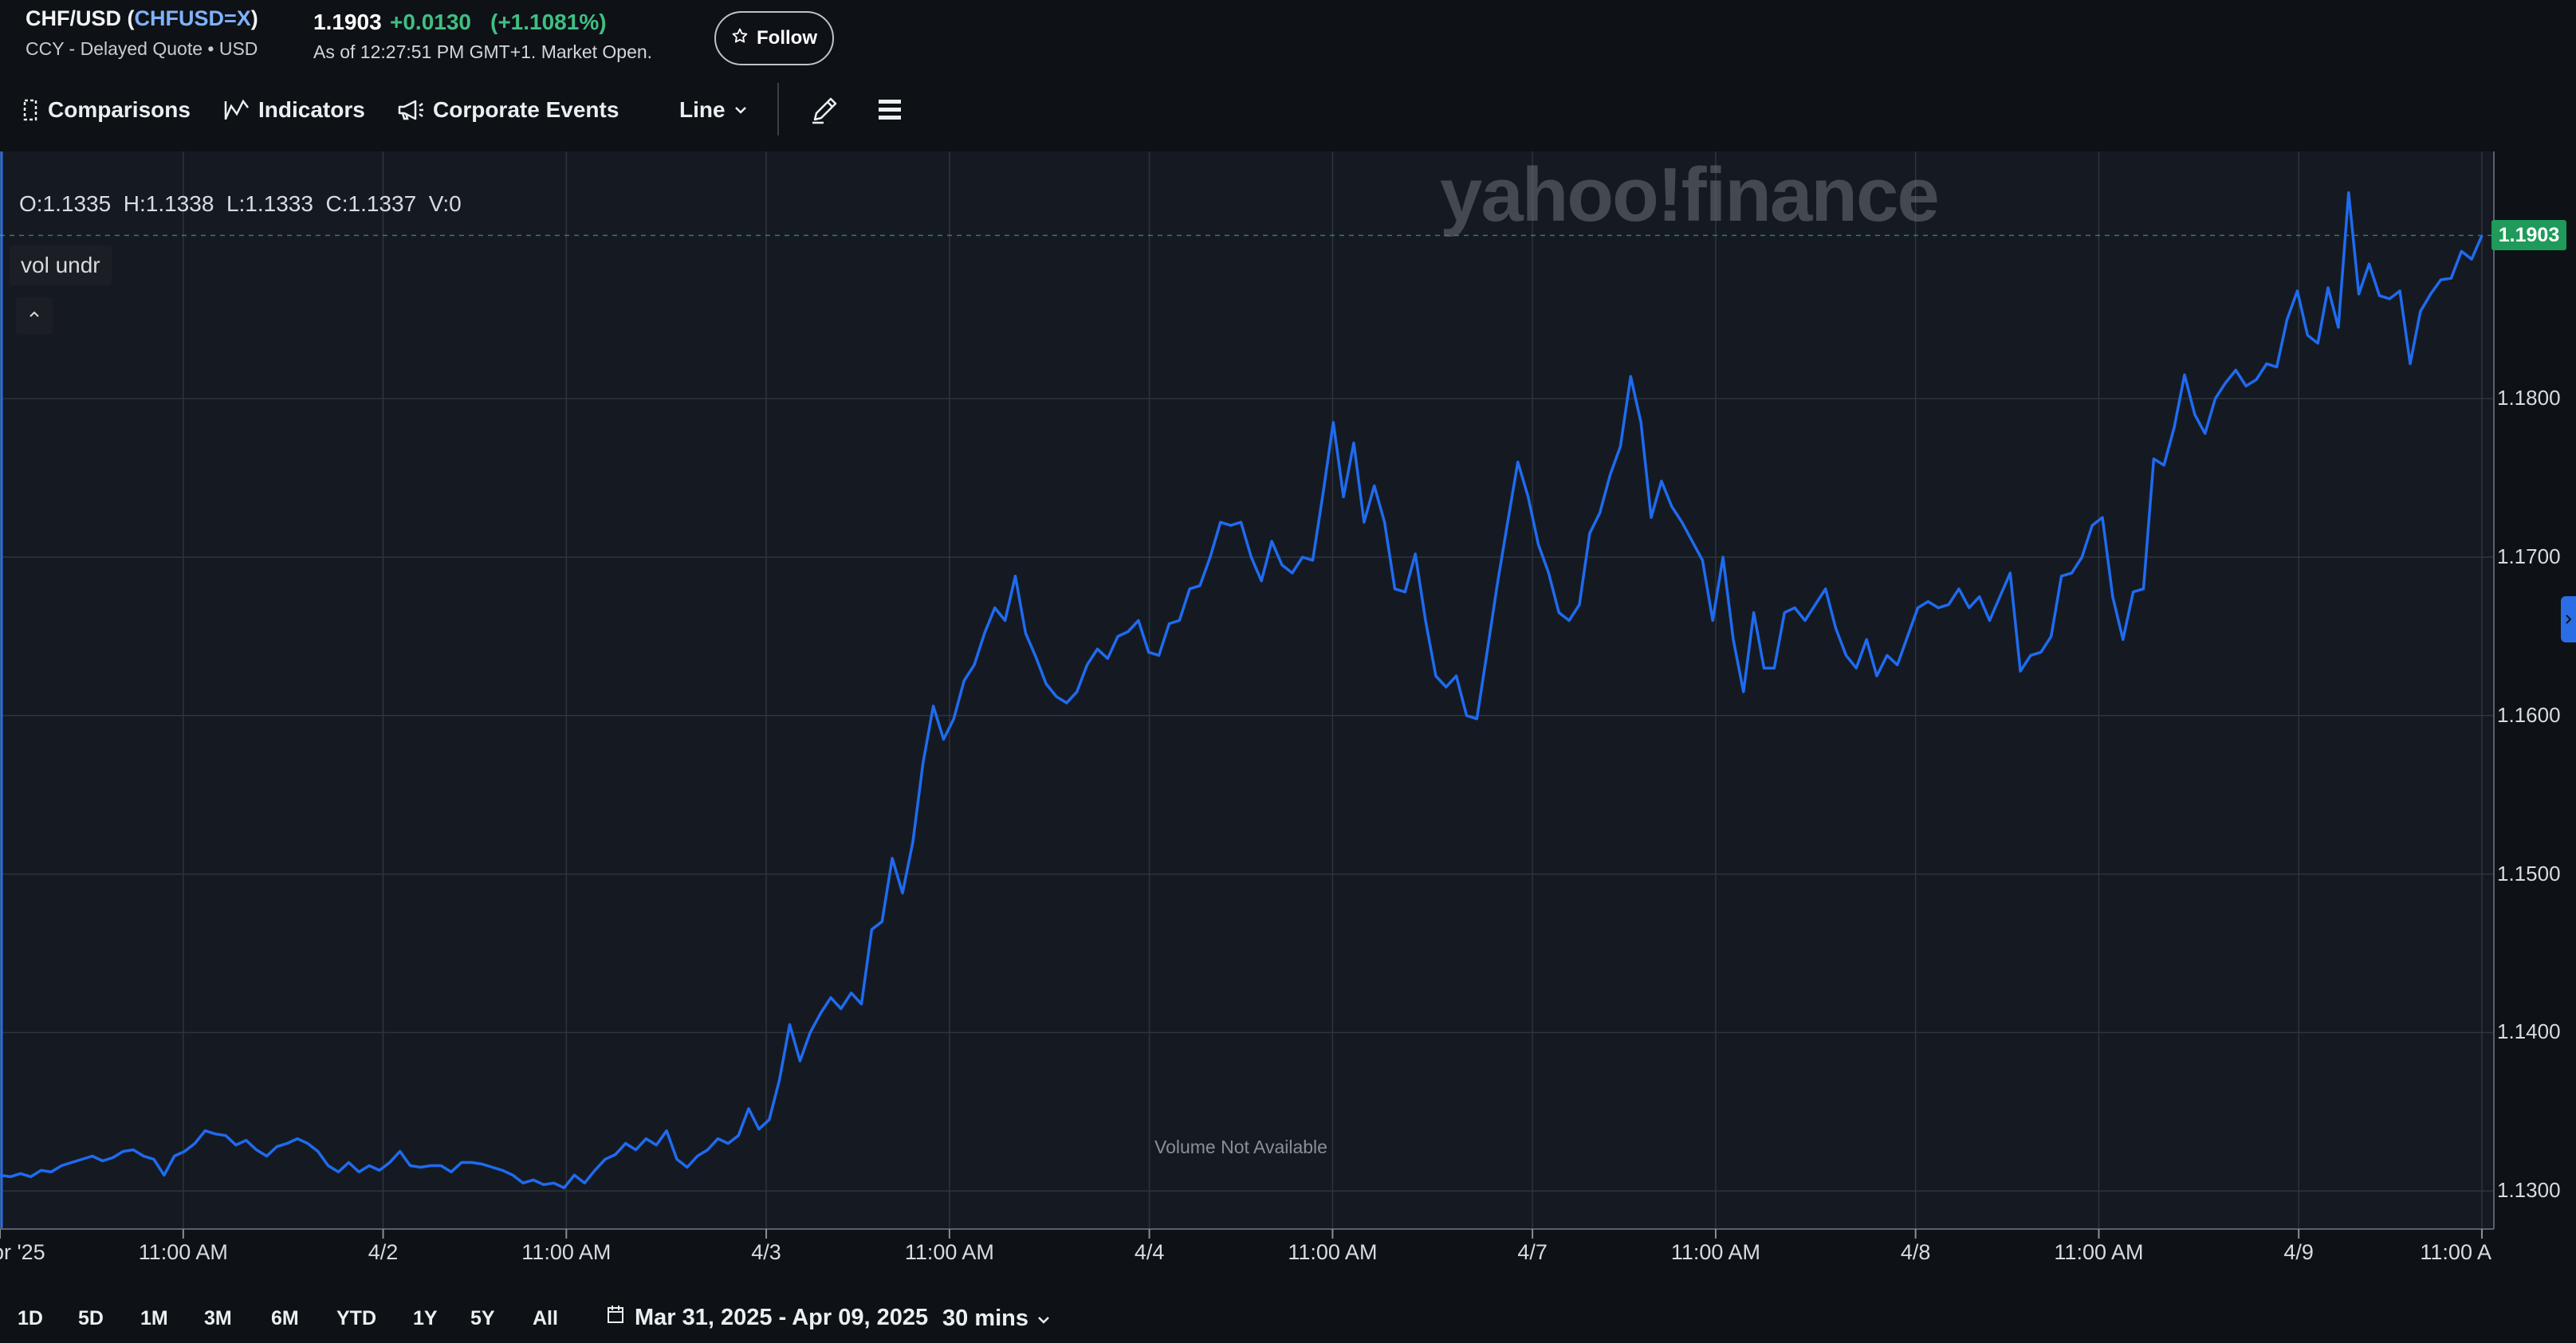 This screenshot has height=1343, width=2576. I want to click on x-tick-label: 4/2, so click(384, 1252).